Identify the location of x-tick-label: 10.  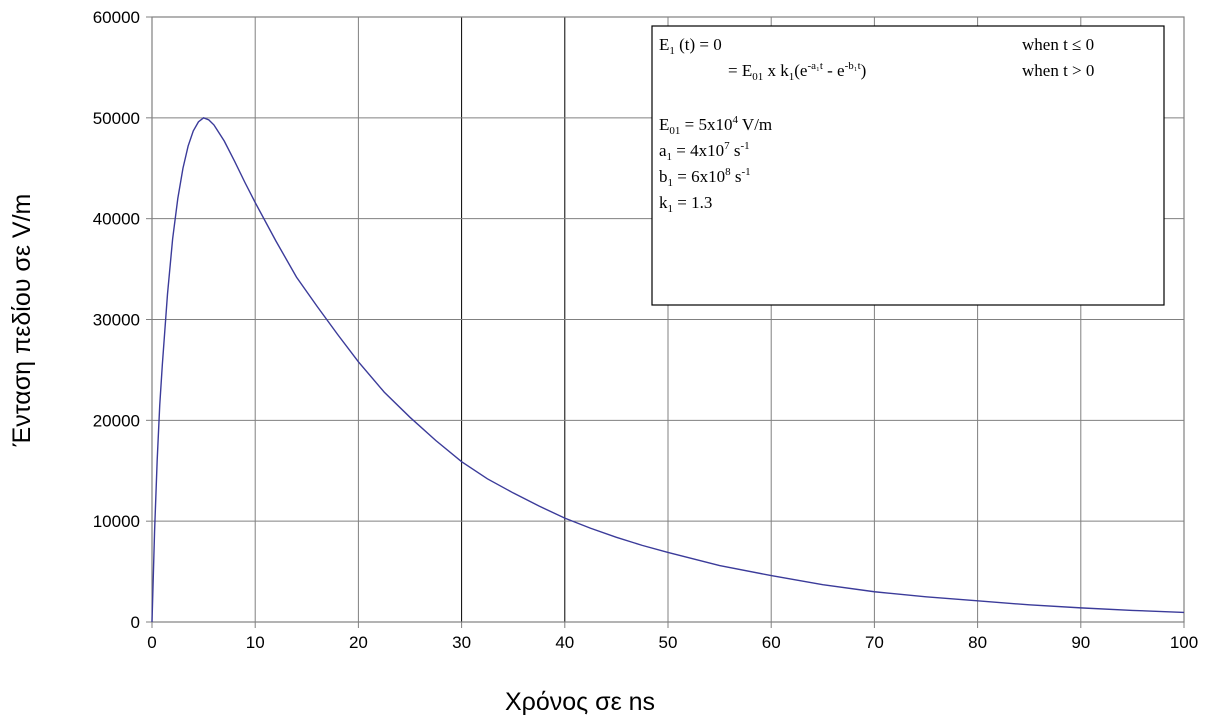
(255, 642).